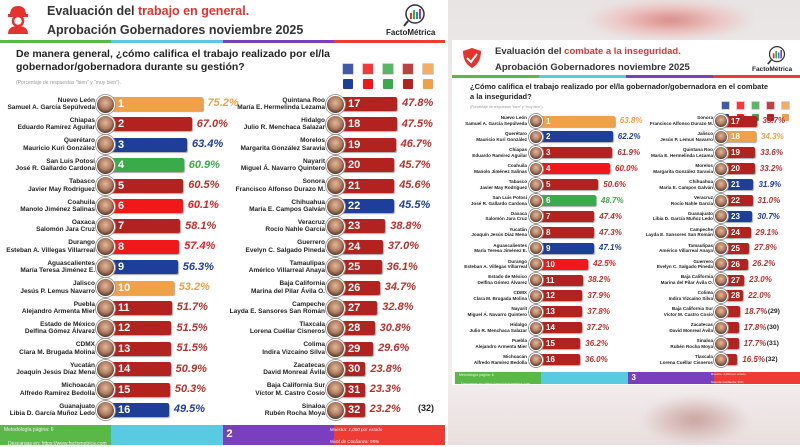 Image resolution: width=800 pixels, height=447 pixels. What do you see at coordinates (203, 205) in the screenshot?
I see `score-value: 60.1%` at bounding box center [203, 205].